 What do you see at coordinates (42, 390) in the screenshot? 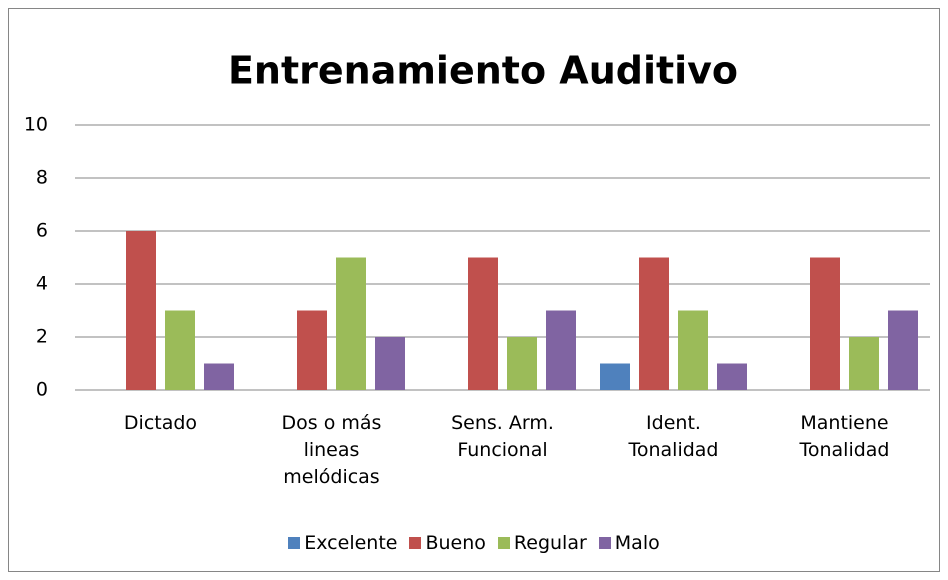
I see `y-tick-label: 0` at bounding box center [42, 390].